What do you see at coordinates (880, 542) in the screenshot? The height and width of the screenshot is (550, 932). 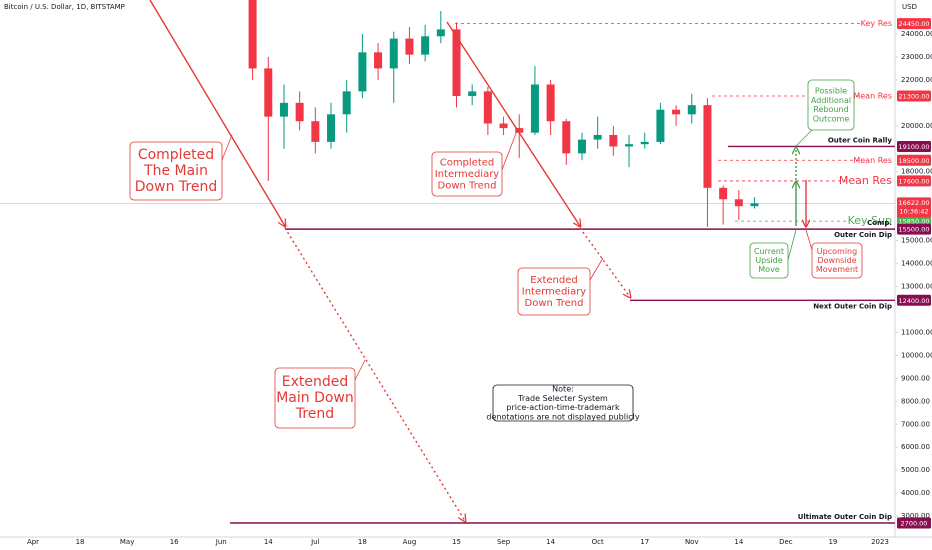 I see `x-tick-label: 2023` at bounding box center [880, 542].